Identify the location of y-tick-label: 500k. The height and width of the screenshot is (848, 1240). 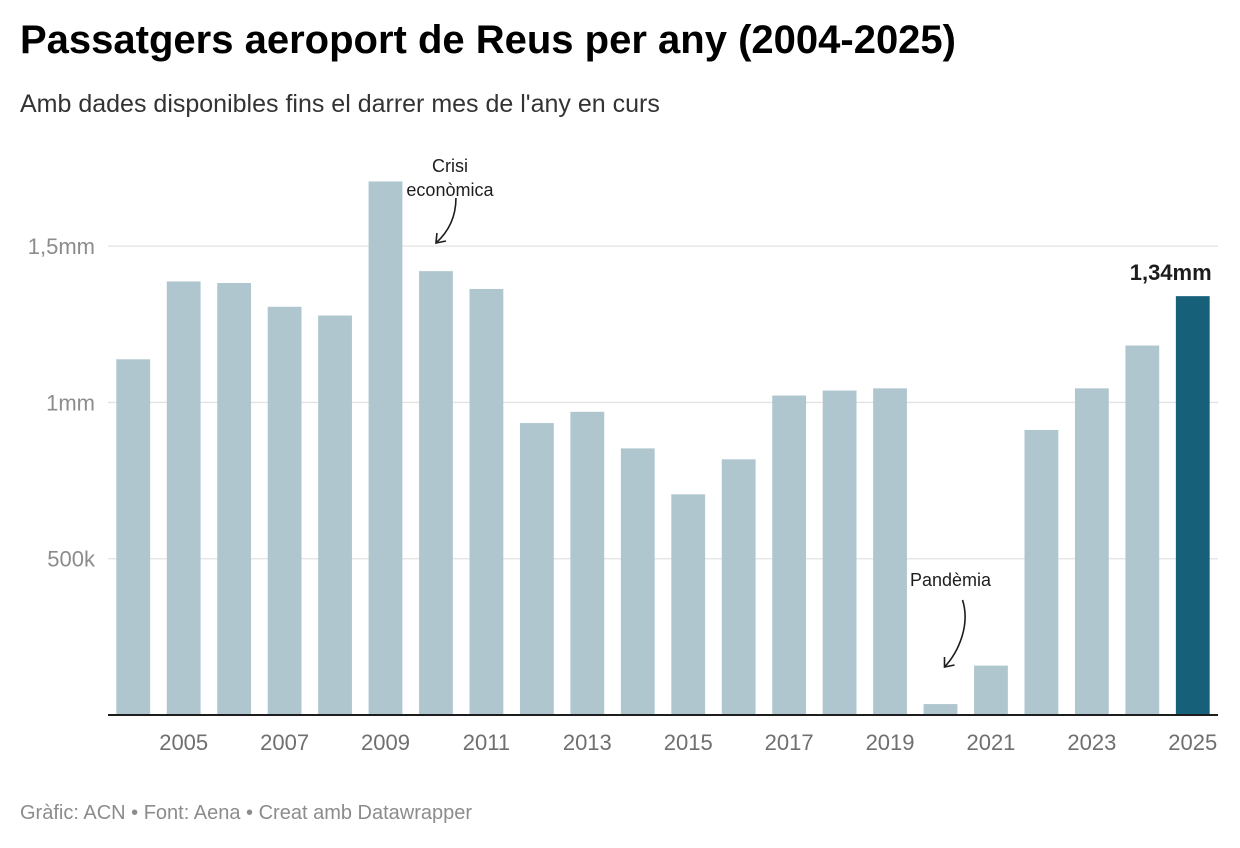
(71, 559).